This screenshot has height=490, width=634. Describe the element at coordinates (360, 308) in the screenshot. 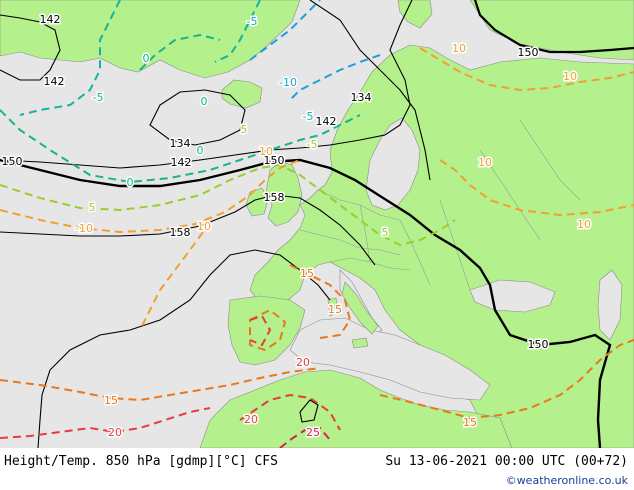

I see `land-italy-peninsula` at that location.